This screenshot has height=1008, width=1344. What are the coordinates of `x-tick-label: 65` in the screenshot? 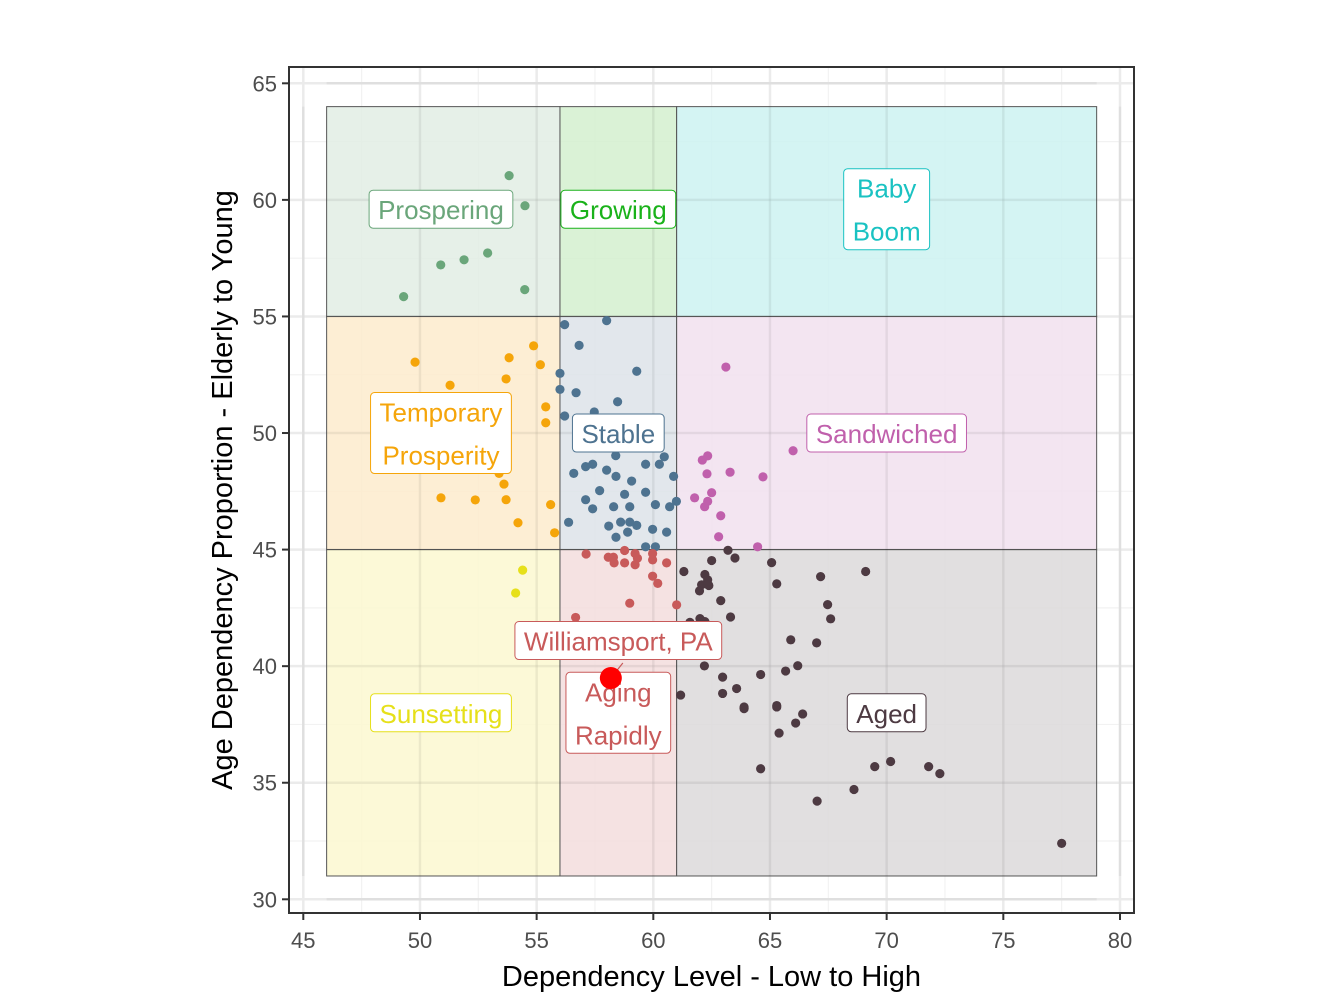 It's located at (770, 940).